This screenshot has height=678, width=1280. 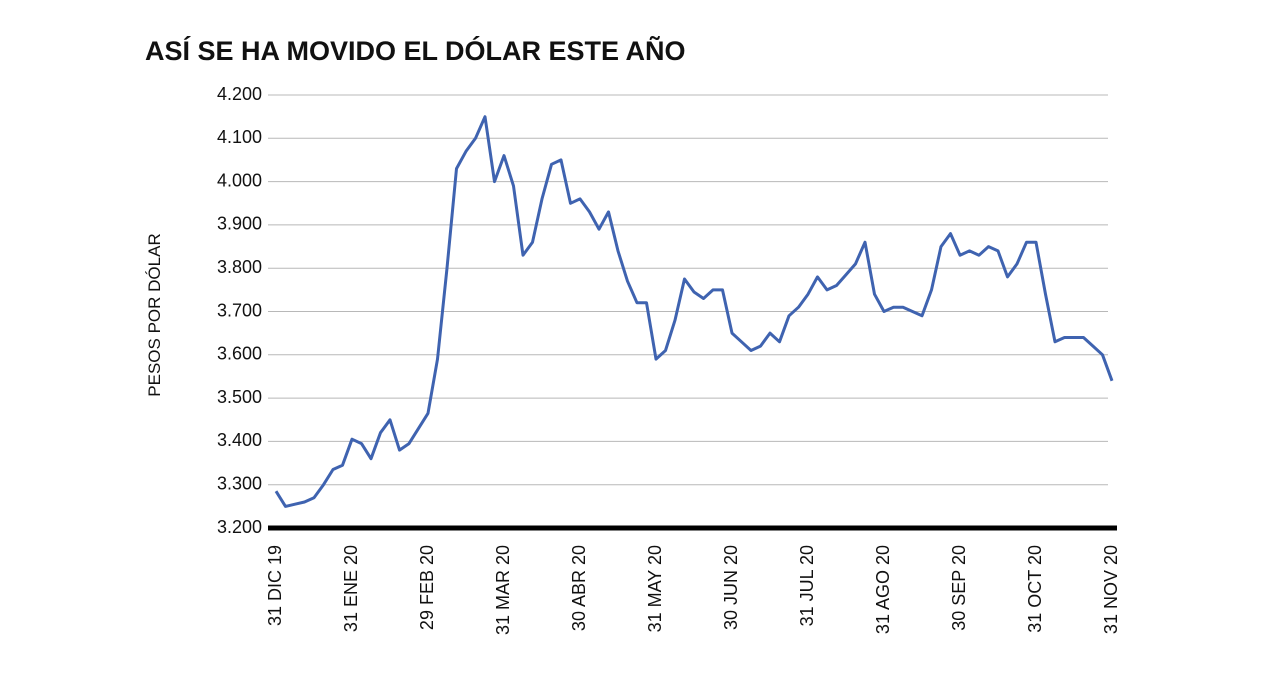 I want to click on x-tick-label: 30 SEP 20, so click(x=959, y=588).